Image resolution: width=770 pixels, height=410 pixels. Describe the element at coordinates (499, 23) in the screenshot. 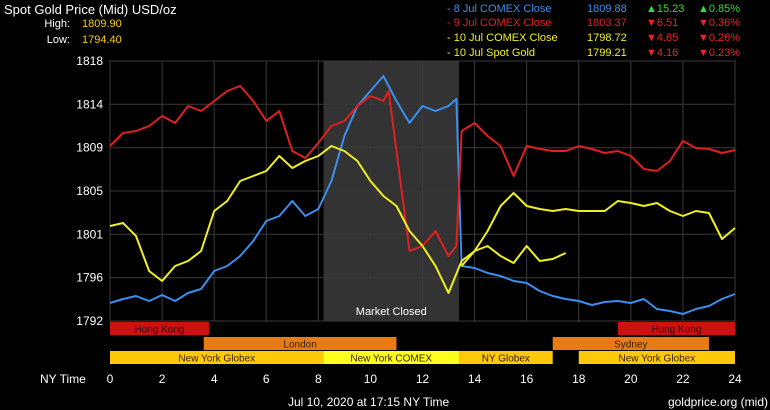

I see `legend-label: - 9 Jul COMEX Close` at that location.